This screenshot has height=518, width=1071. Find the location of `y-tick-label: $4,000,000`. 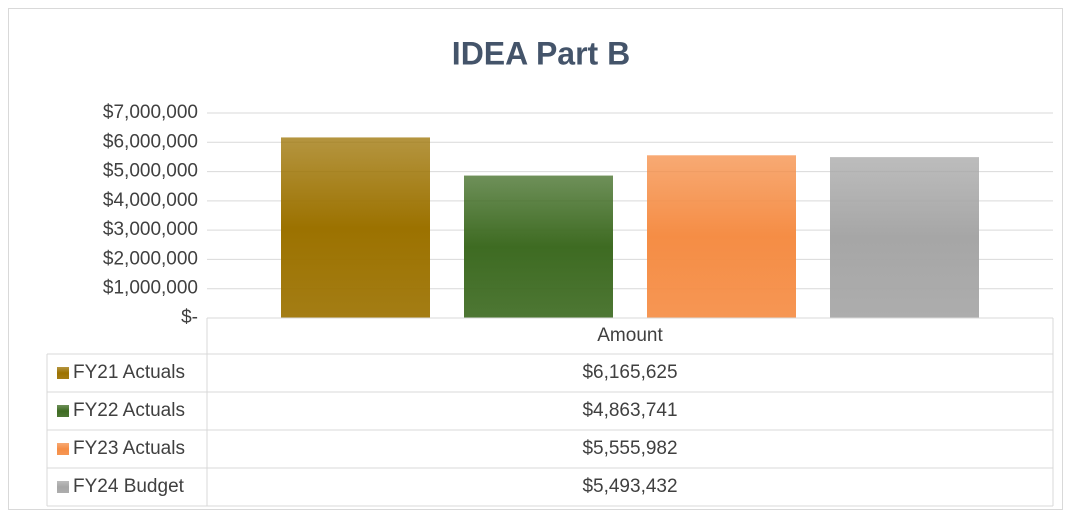

y-tick-label: $4,000,000 is located at coordinates (150, 200).